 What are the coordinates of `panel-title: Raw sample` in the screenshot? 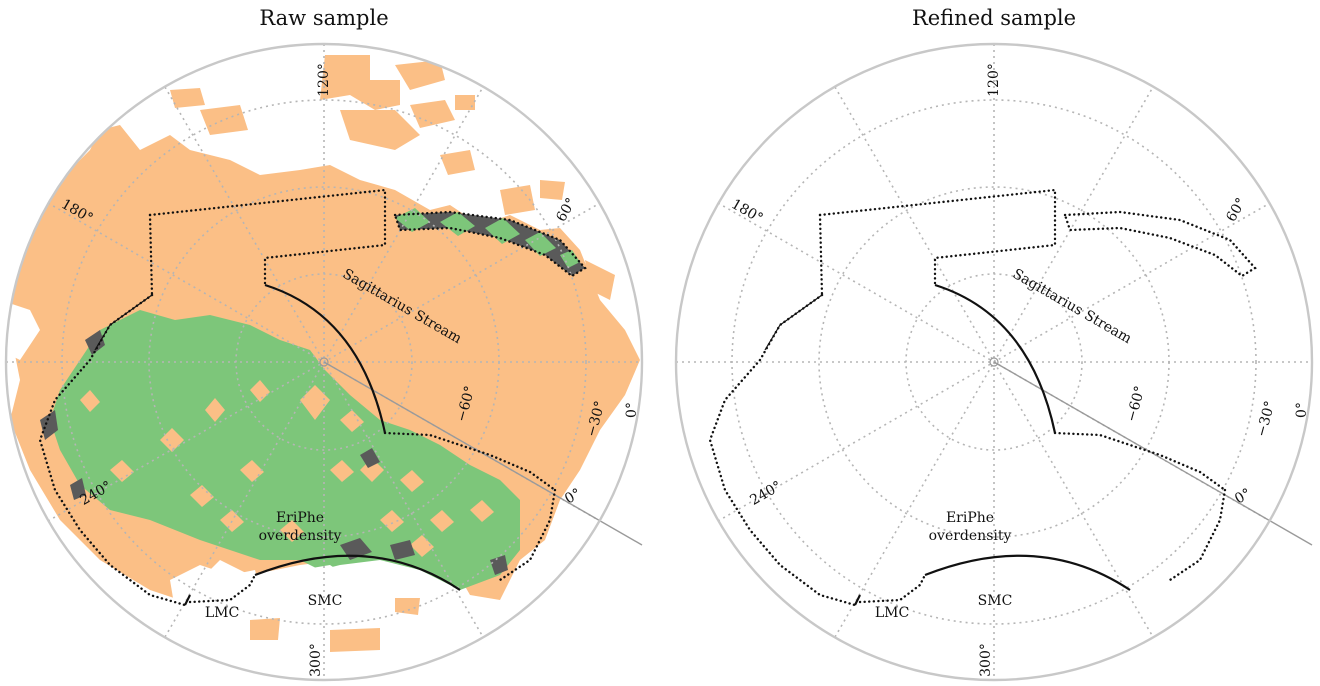 It's located at (323, 18).